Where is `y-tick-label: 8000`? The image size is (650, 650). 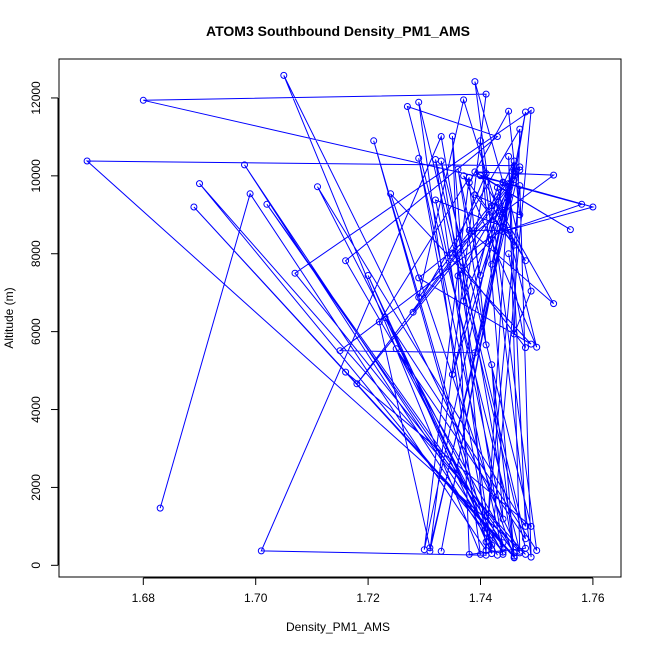 y-tick-label: 8000 is located at coordinates (36, 253).